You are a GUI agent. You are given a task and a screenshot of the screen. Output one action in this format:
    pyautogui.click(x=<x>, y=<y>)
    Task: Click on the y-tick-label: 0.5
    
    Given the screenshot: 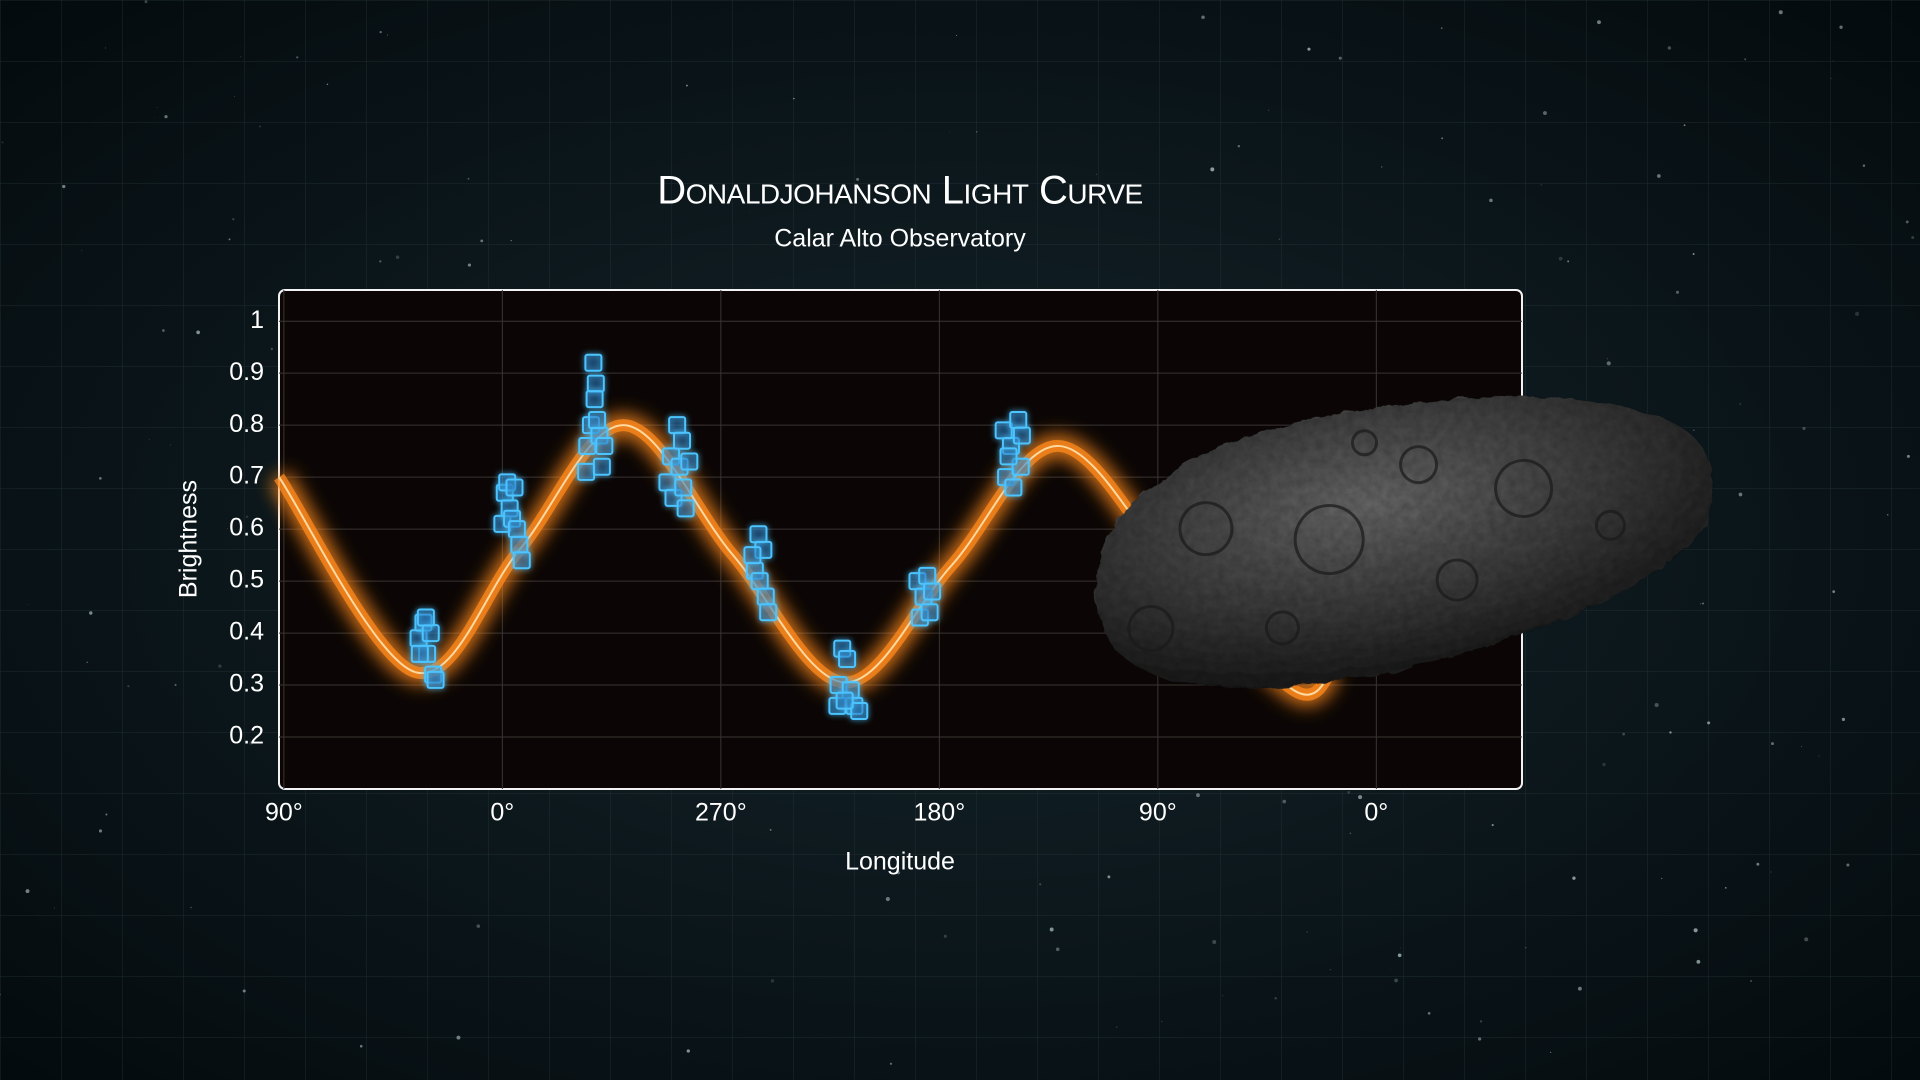 What is the action you would take?
    pyautogui.click(x=246, y=580)
    